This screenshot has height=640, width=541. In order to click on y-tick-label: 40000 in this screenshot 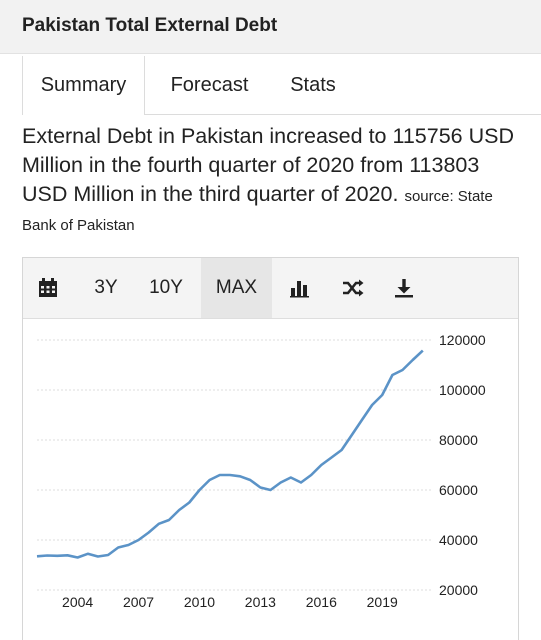, I will do `click(458, 540)`.